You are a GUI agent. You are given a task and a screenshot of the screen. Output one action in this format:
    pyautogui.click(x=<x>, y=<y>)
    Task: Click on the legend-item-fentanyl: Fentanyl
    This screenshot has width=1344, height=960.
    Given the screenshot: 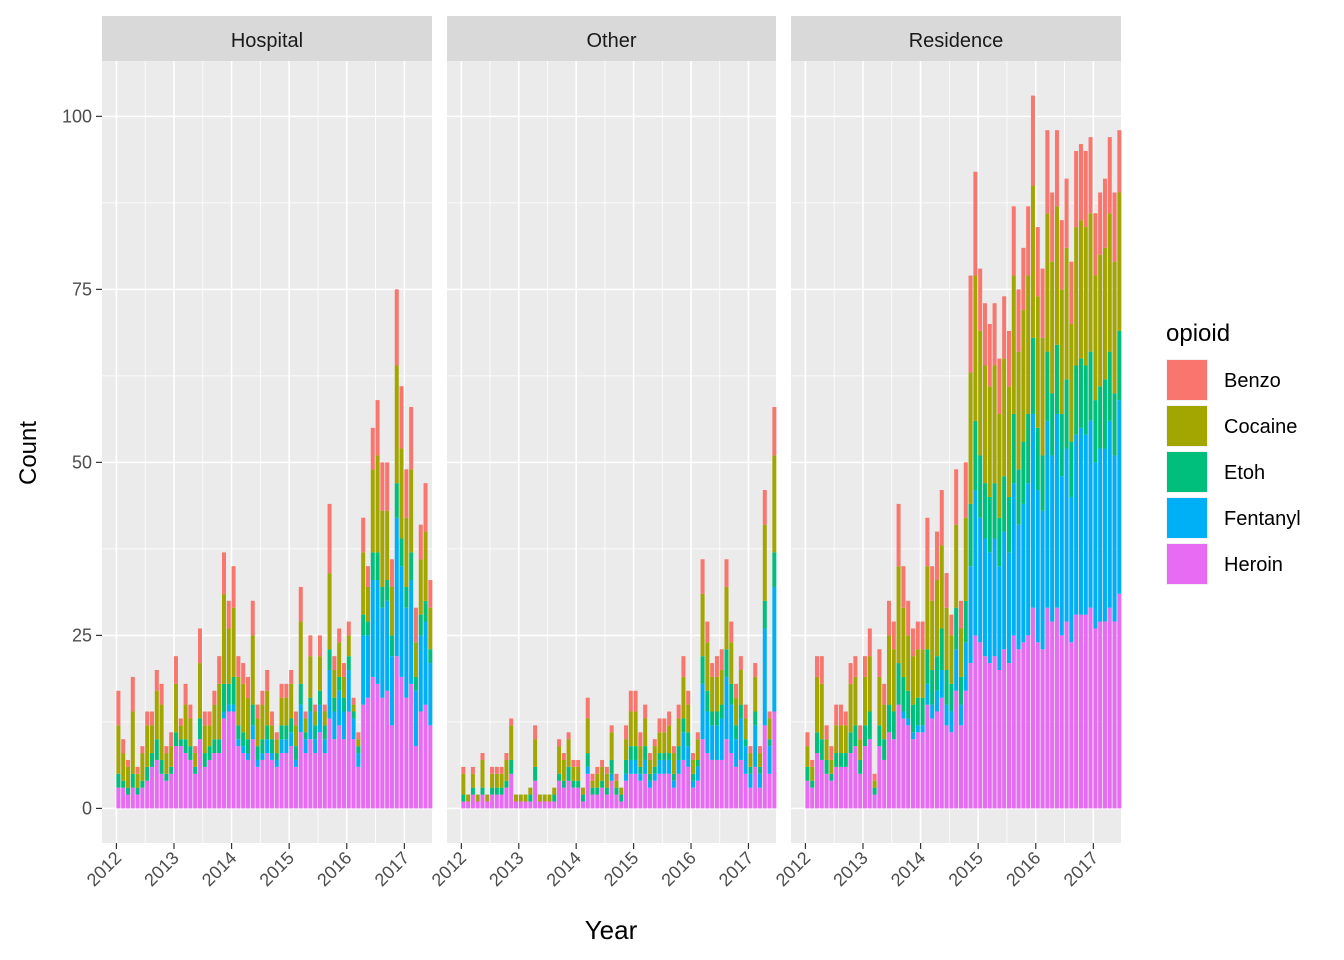 What is the action you would take?
    pyautogui.click(x=1233, y=518)
    